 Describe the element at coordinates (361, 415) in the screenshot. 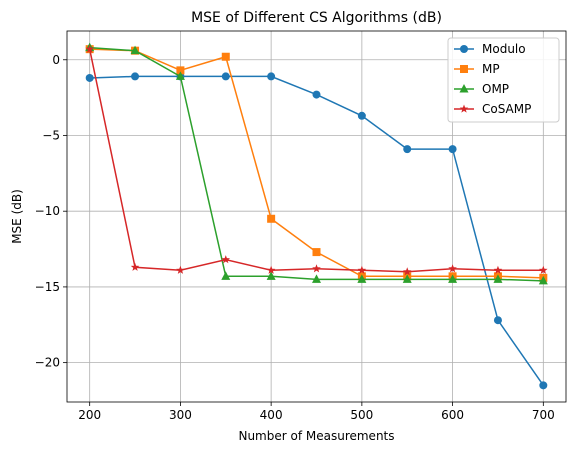

I see `x-tick-label: 500` at that location.